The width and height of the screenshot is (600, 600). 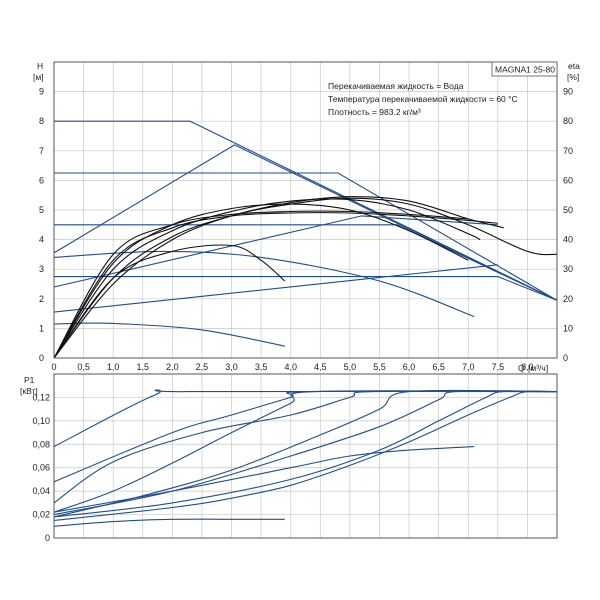 I want to click on y2-tick-label: 70, so click(x=568, y=151).